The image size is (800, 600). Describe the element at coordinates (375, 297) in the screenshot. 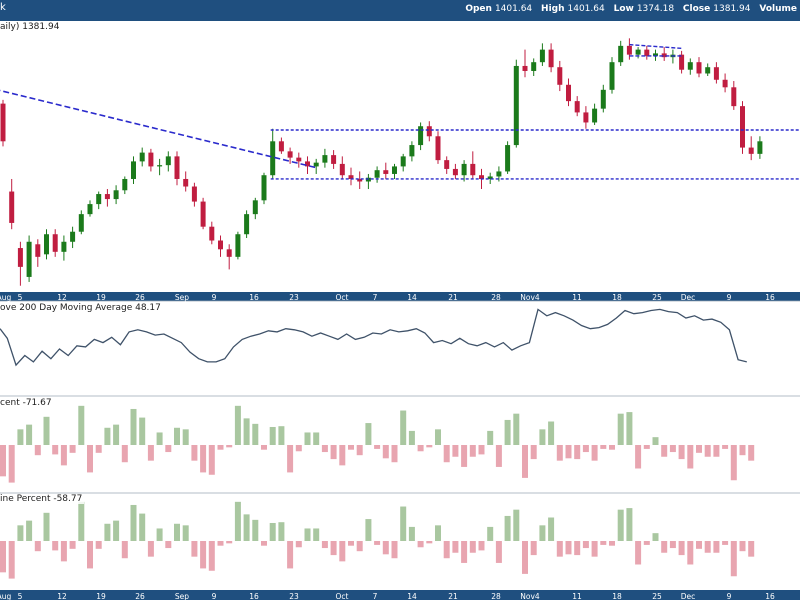

I see `x-tick-label: 7` at that location.